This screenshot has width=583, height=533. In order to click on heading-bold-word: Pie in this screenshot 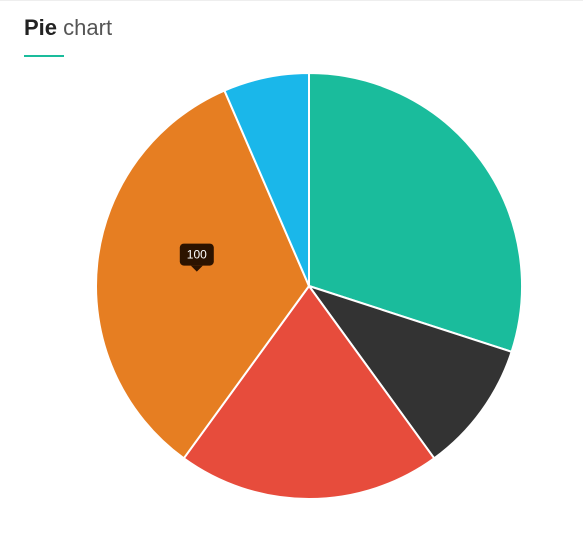, I will do `click(41, 27)`.